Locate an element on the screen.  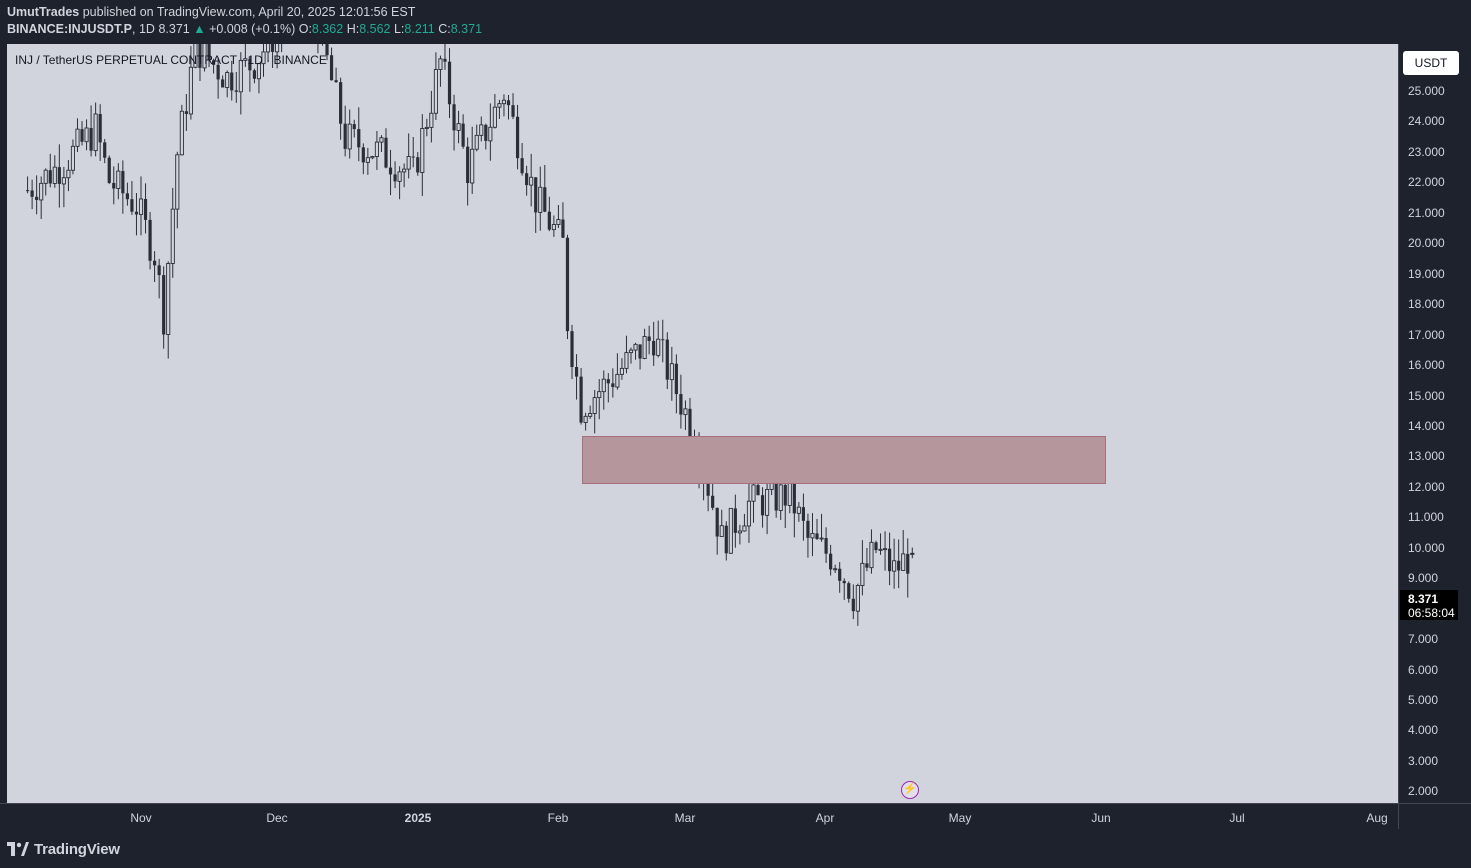
time-label: 2025 is located at coordinates (418, 818).